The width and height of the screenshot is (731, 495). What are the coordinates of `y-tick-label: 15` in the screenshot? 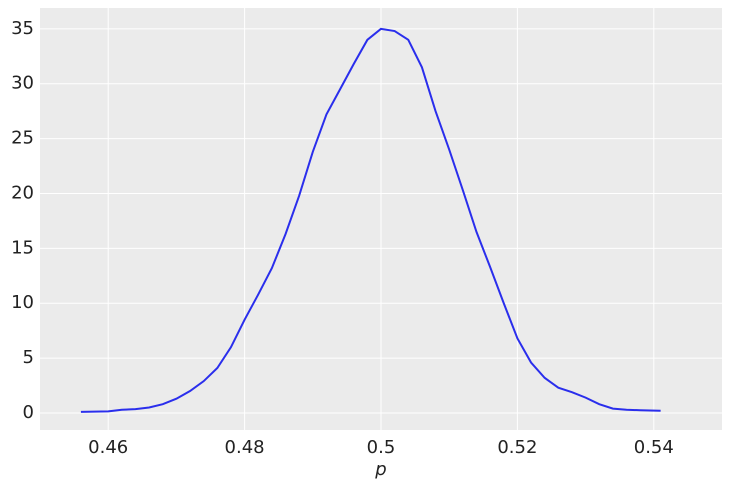 It's located at (22, 247).